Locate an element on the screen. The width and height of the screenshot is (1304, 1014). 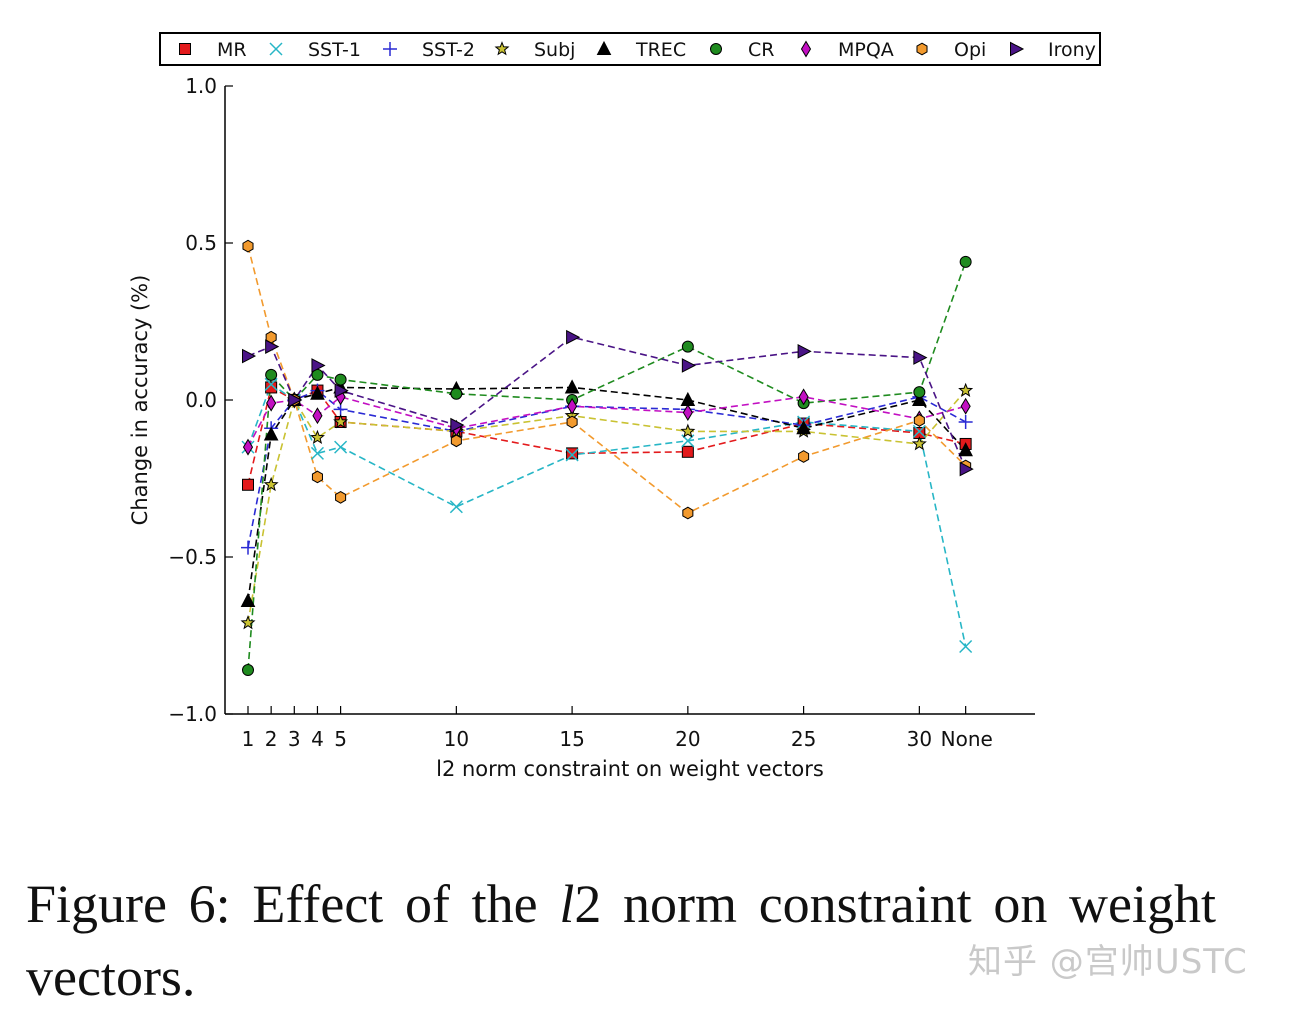
y-tick-label: 0.0 is located at coordinates (201, 400).